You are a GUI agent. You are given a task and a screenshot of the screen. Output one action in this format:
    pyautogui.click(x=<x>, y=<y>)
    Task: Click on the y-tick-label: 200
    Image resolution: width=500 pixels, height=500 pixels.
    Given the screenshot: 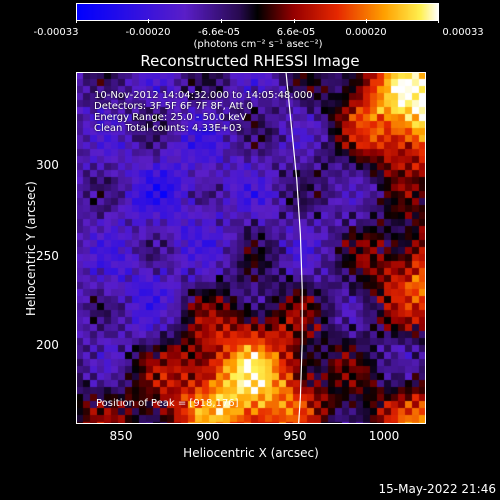 What is the action you would take?
    pyautogui.click(x=47, y=345)
    